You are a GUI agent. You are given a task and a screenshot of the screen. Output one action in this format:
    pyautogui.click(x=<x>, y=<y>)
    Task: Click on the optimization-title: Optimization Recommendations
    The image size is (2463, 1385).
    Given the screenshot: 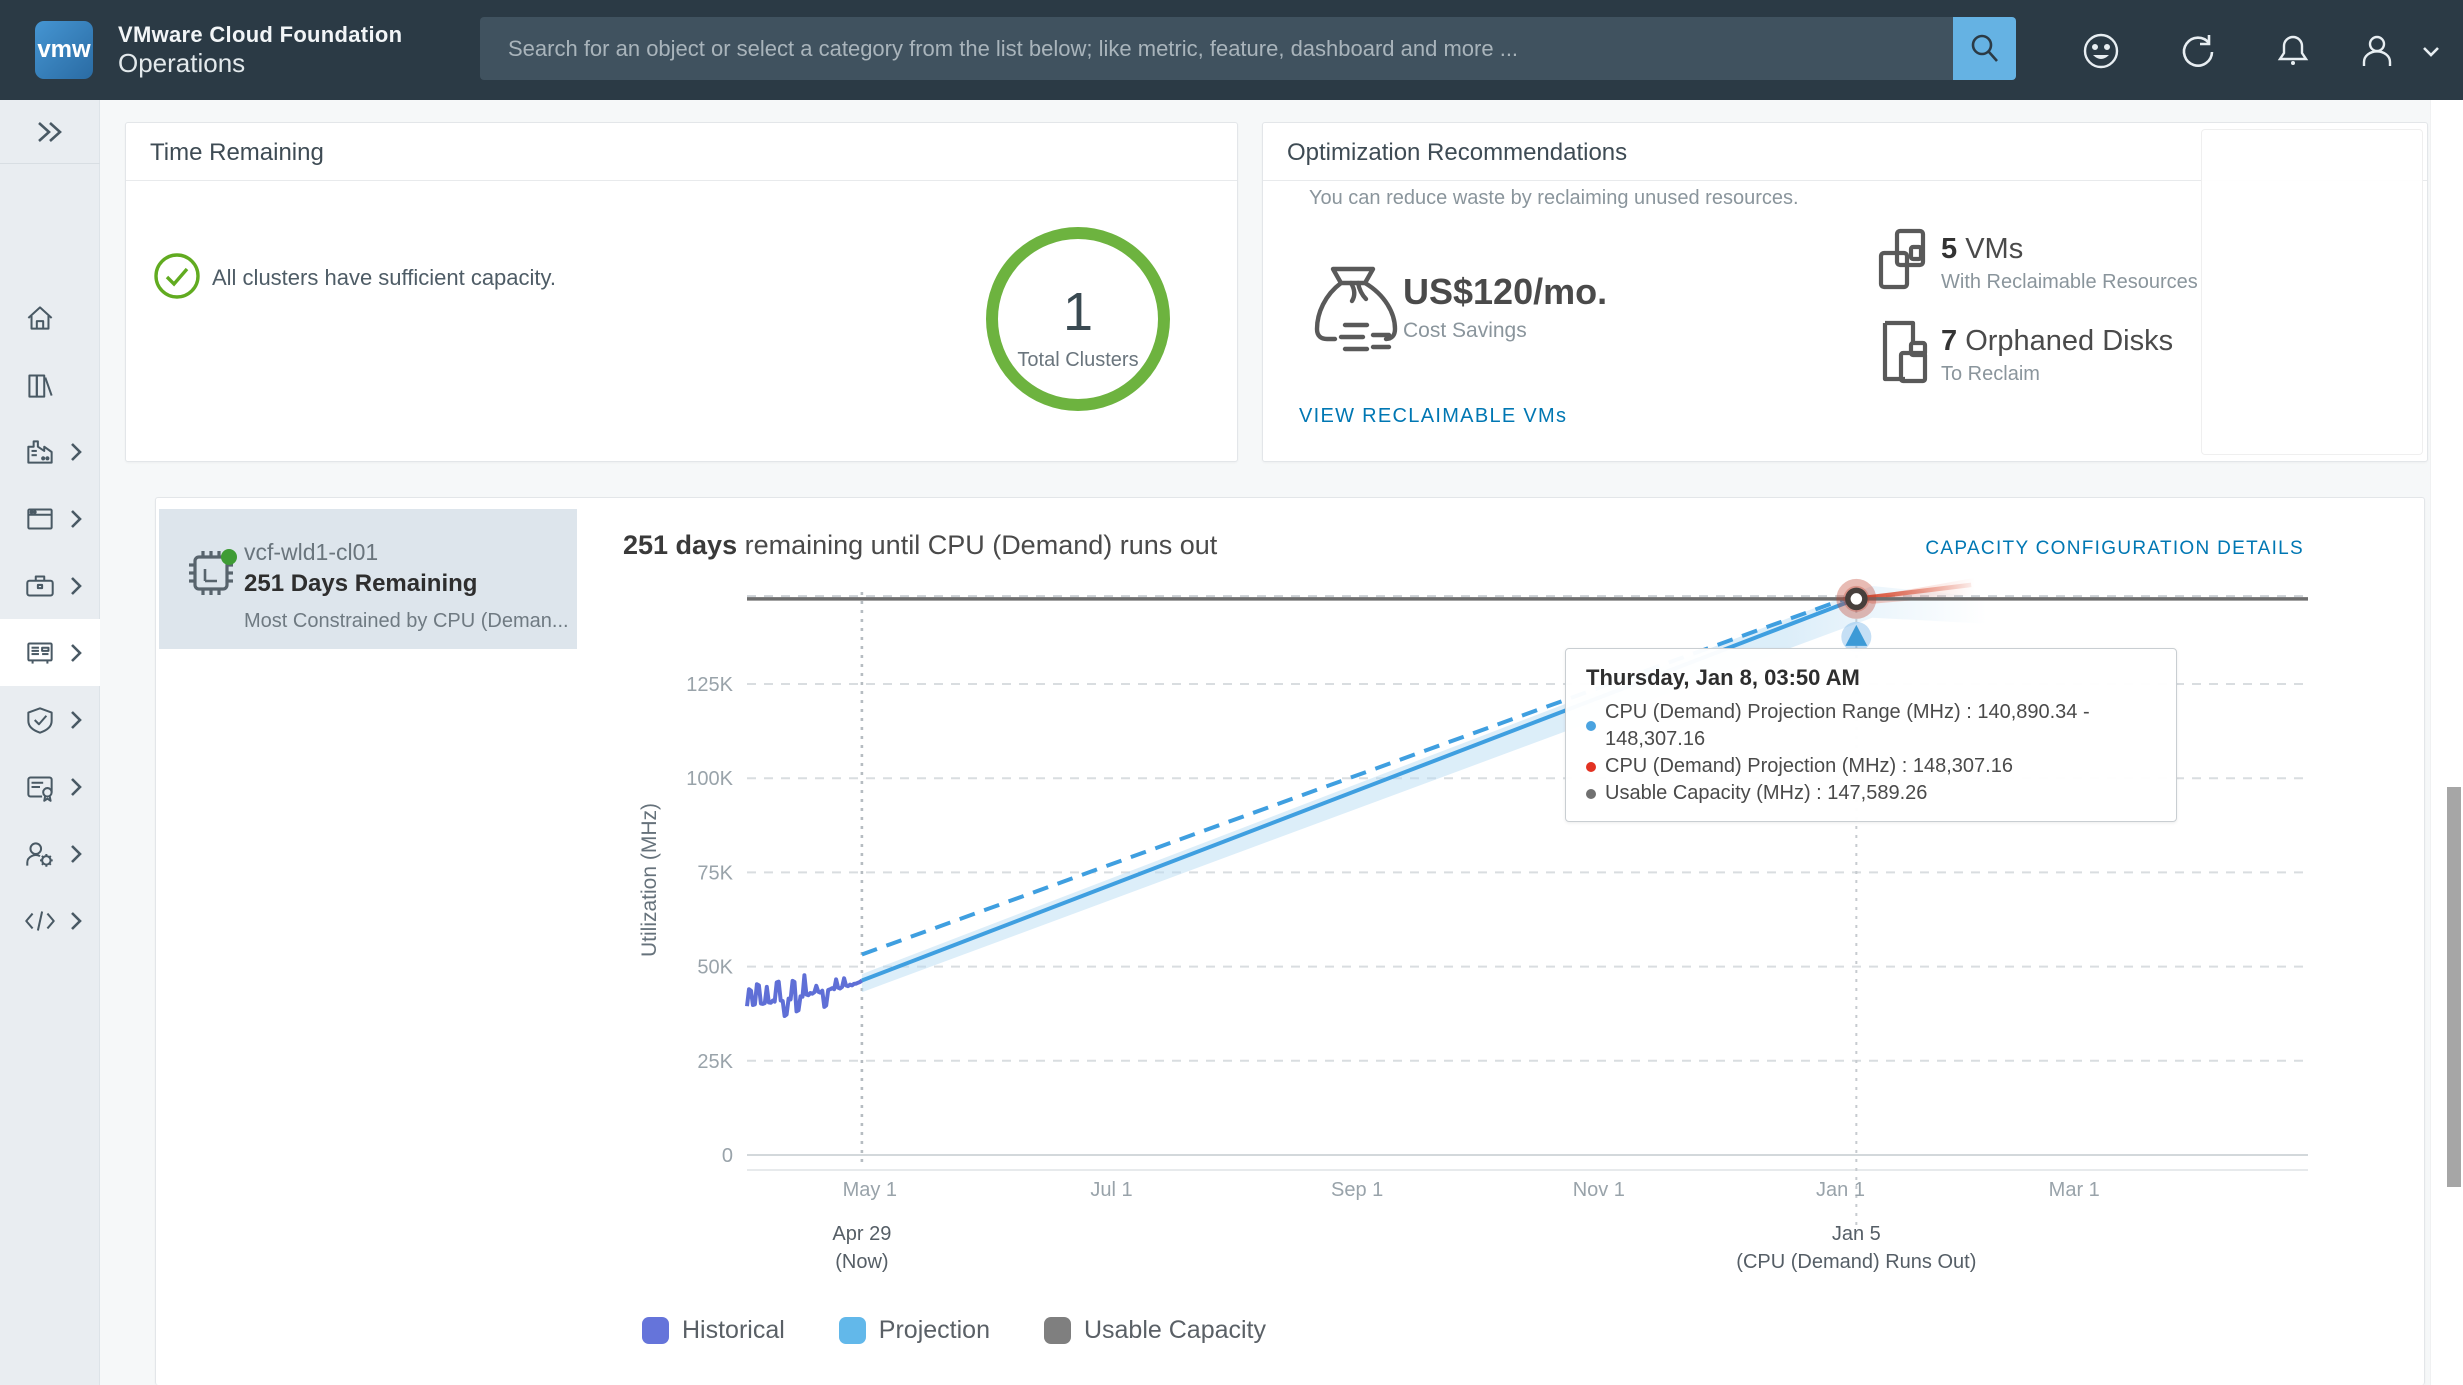 What is the action you would take?
    pyautogui.click(x=1457, y=152)
    